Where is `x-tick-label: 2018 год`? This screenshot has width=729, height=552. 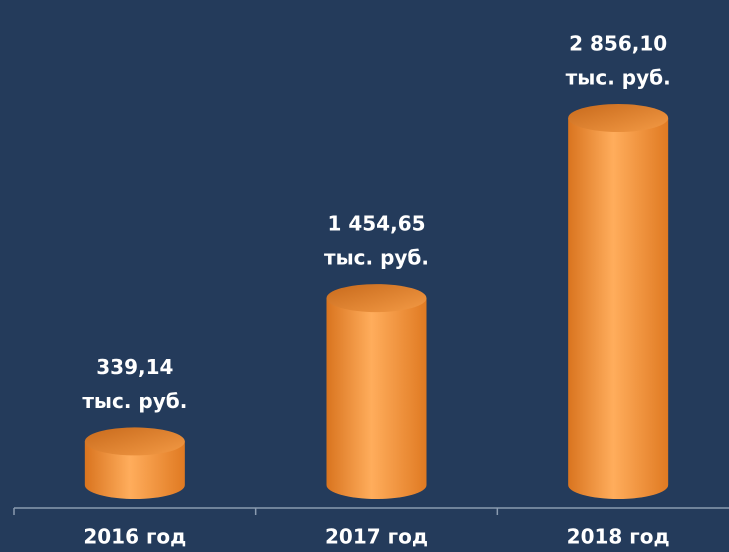
x-tick-label: 2018 год is located at coordinates (618, 537).